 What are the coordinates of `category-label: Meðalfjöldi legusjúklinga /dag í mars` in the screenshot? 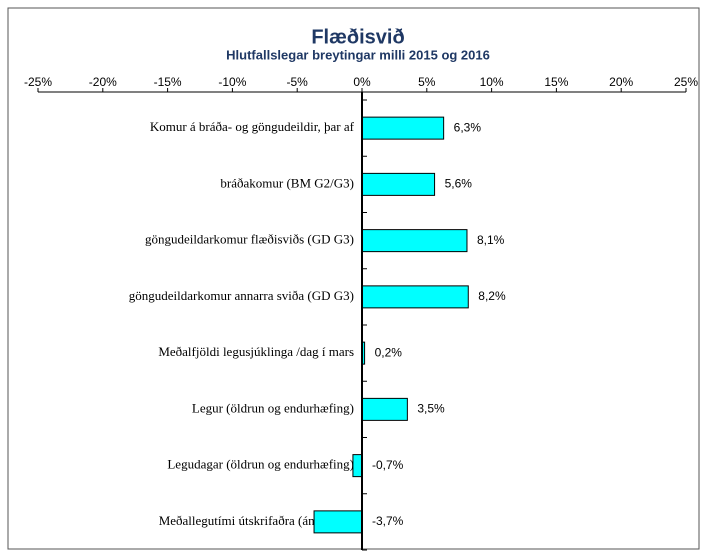 It's located at (256, 351).